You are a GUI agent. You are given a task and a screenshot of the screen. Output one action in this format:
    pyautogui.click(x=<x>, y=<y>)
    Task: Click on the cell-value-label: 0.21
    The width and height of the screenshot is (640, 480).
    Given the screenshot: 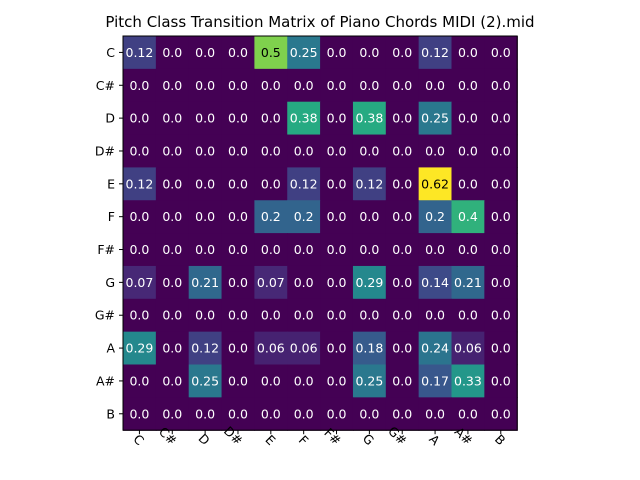 What is the action you would take?
    pyautogui.click(x=205, y=282)
    